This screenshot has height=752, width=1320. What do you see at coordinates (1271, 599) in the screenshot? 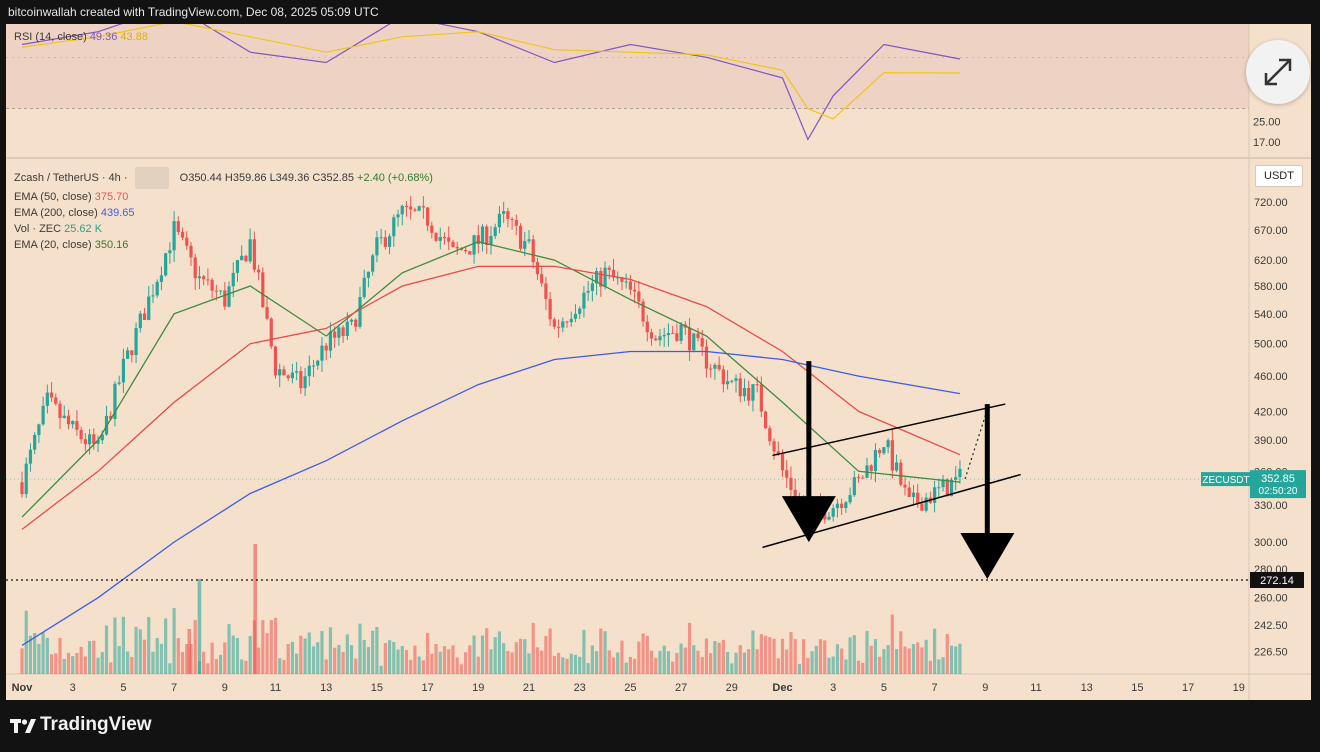
I see `price-tick-label: 260.00` at bounding box center [1271, 599].